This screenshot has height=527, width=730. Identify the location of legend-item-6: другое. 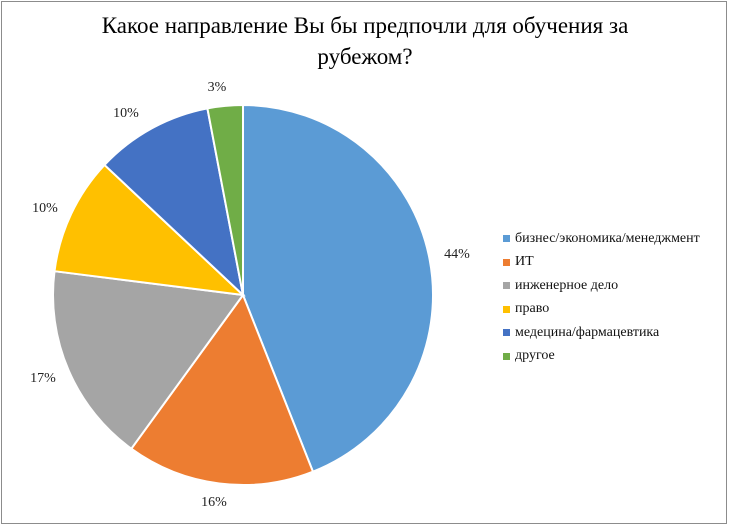
(601, 357).